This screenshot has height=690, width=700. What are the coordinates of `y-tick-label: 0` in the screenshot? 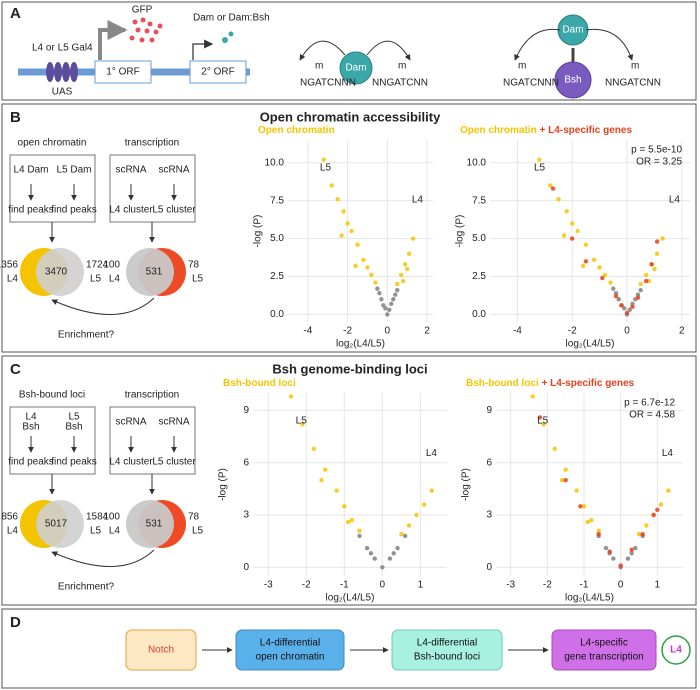 It's located at (246, 567).